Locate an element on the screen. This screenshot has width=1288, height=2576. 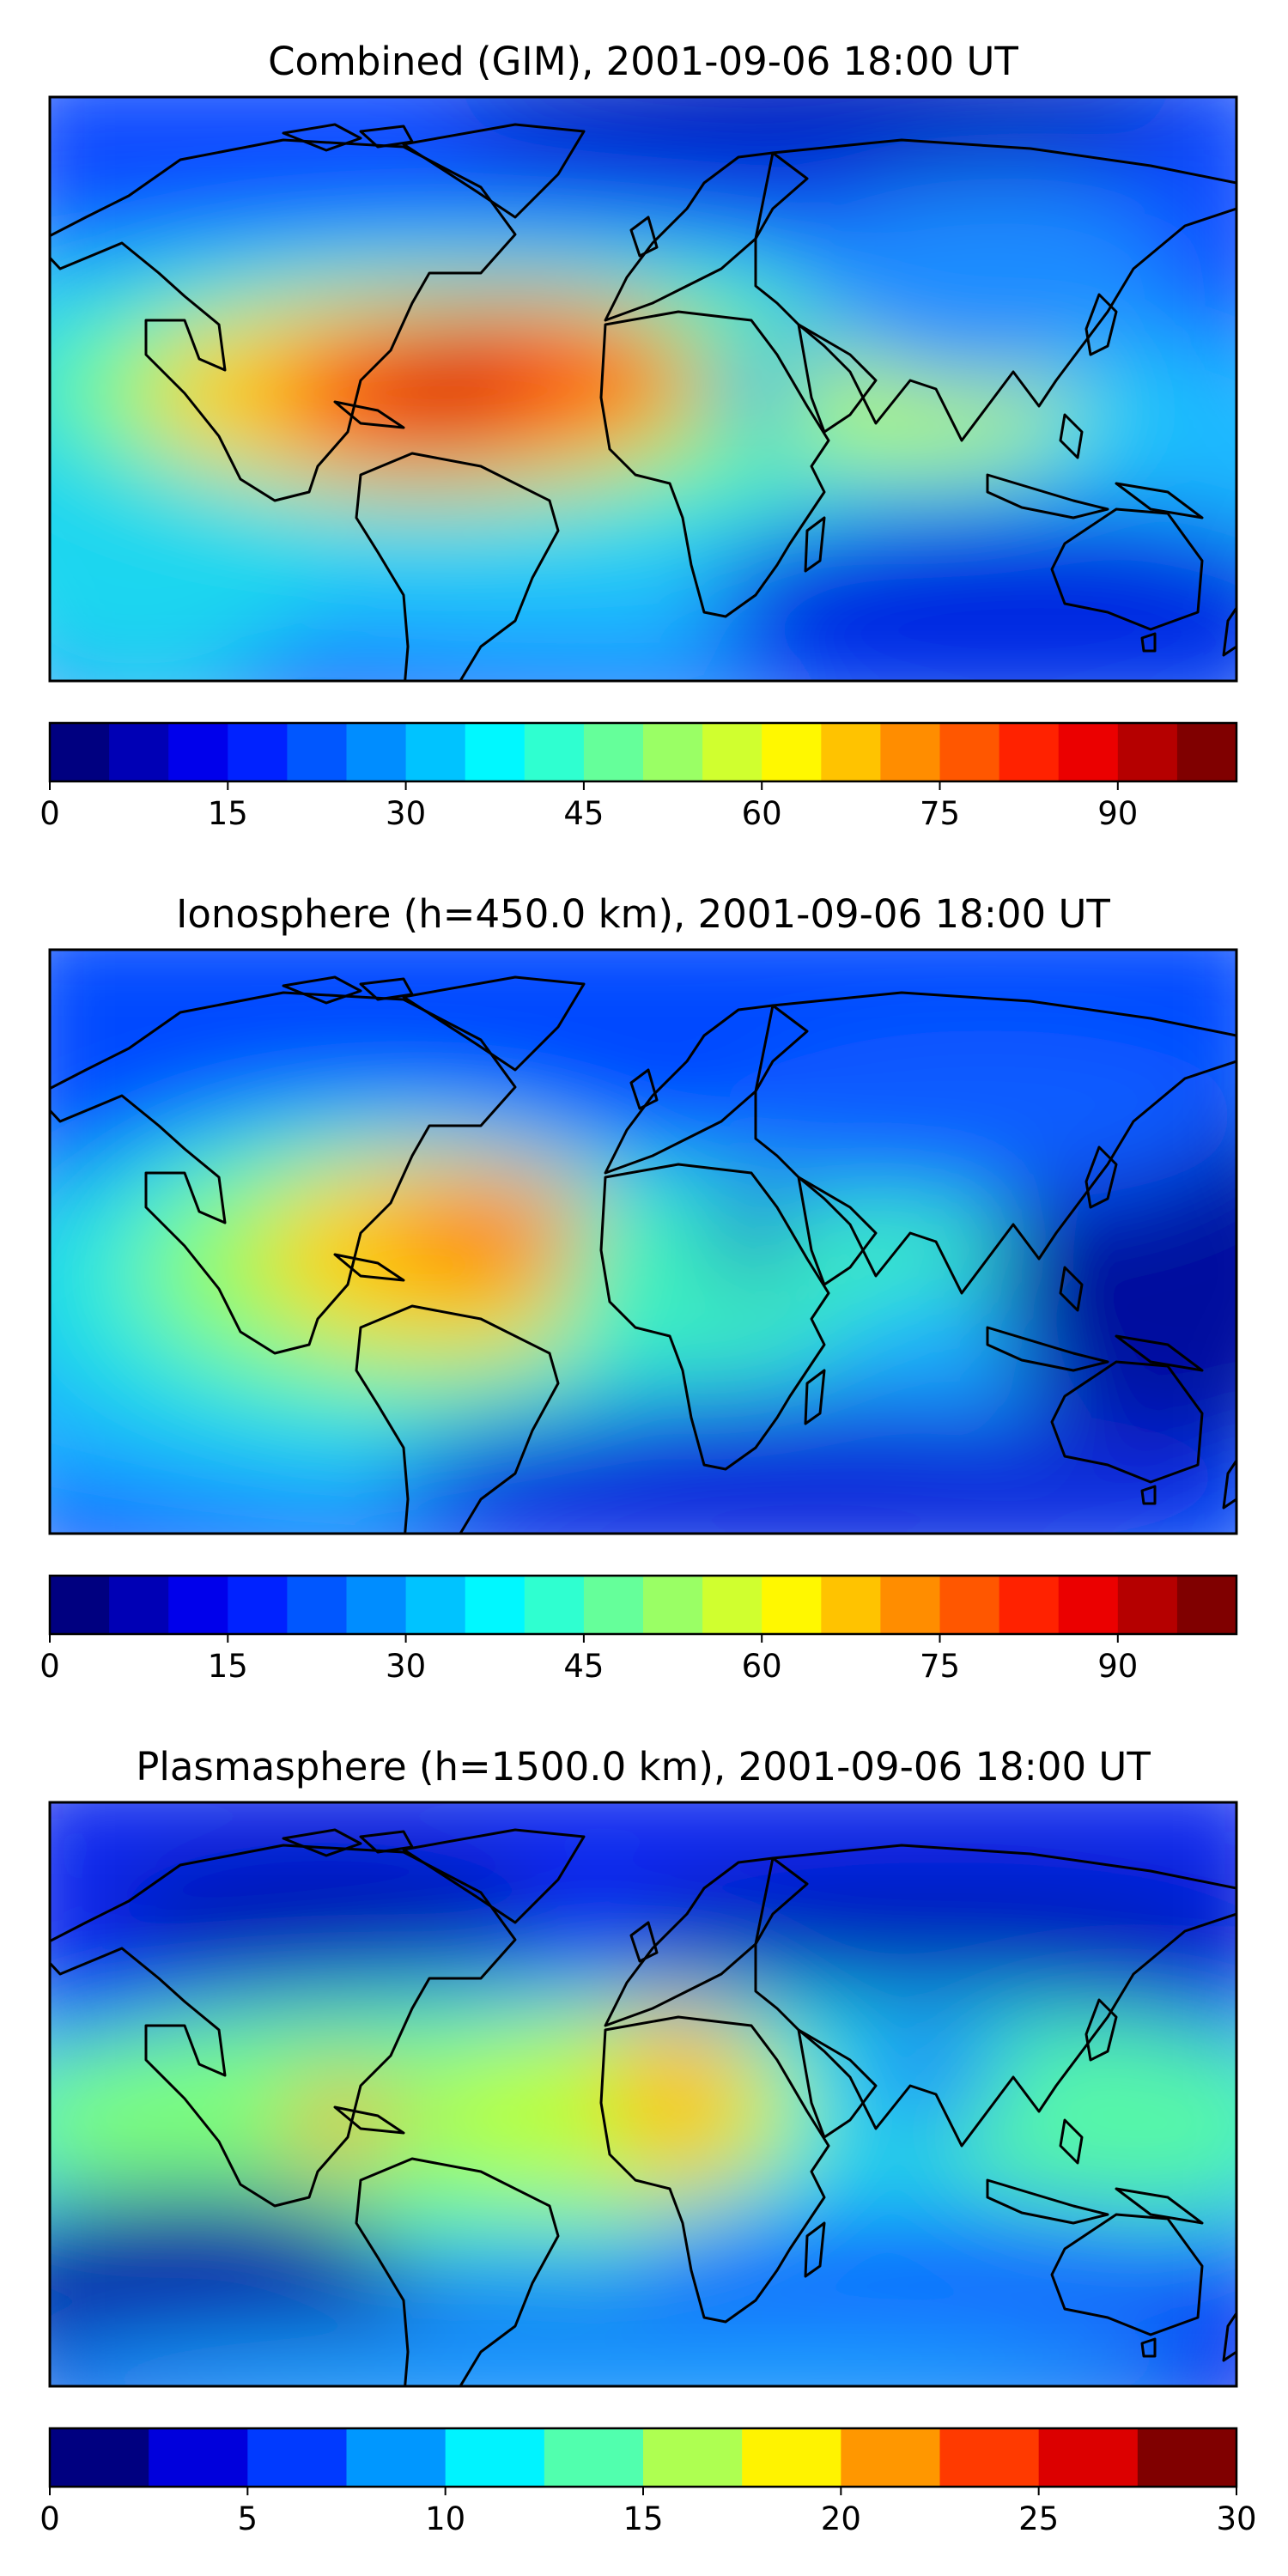
colorbar-tick-label: 10 is located at coordinates (445, 2518).